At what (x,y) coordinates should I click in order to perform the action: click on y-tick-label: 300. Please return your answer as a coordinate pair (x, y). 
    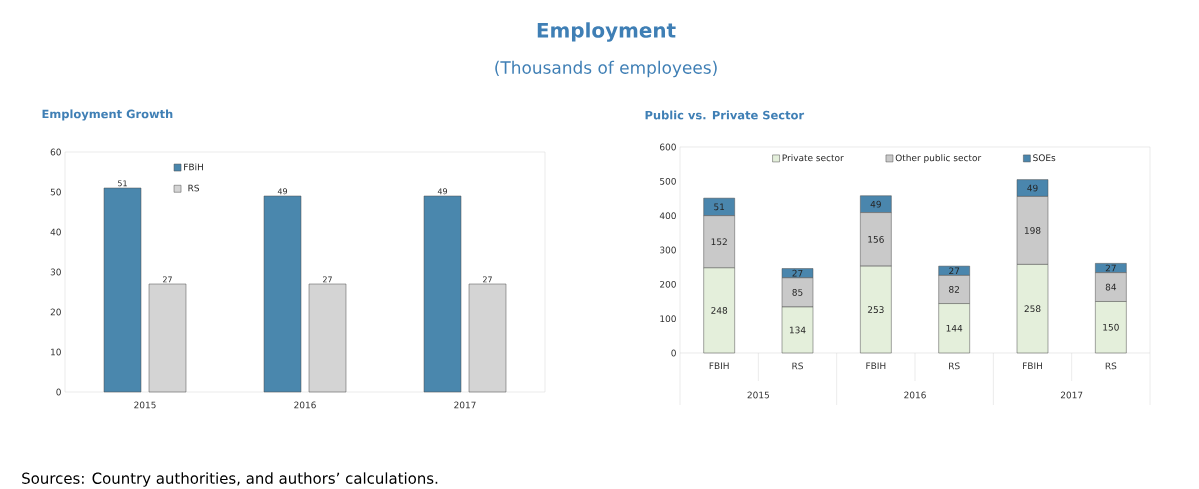
    Looking at the image, I should click on (668, 250).